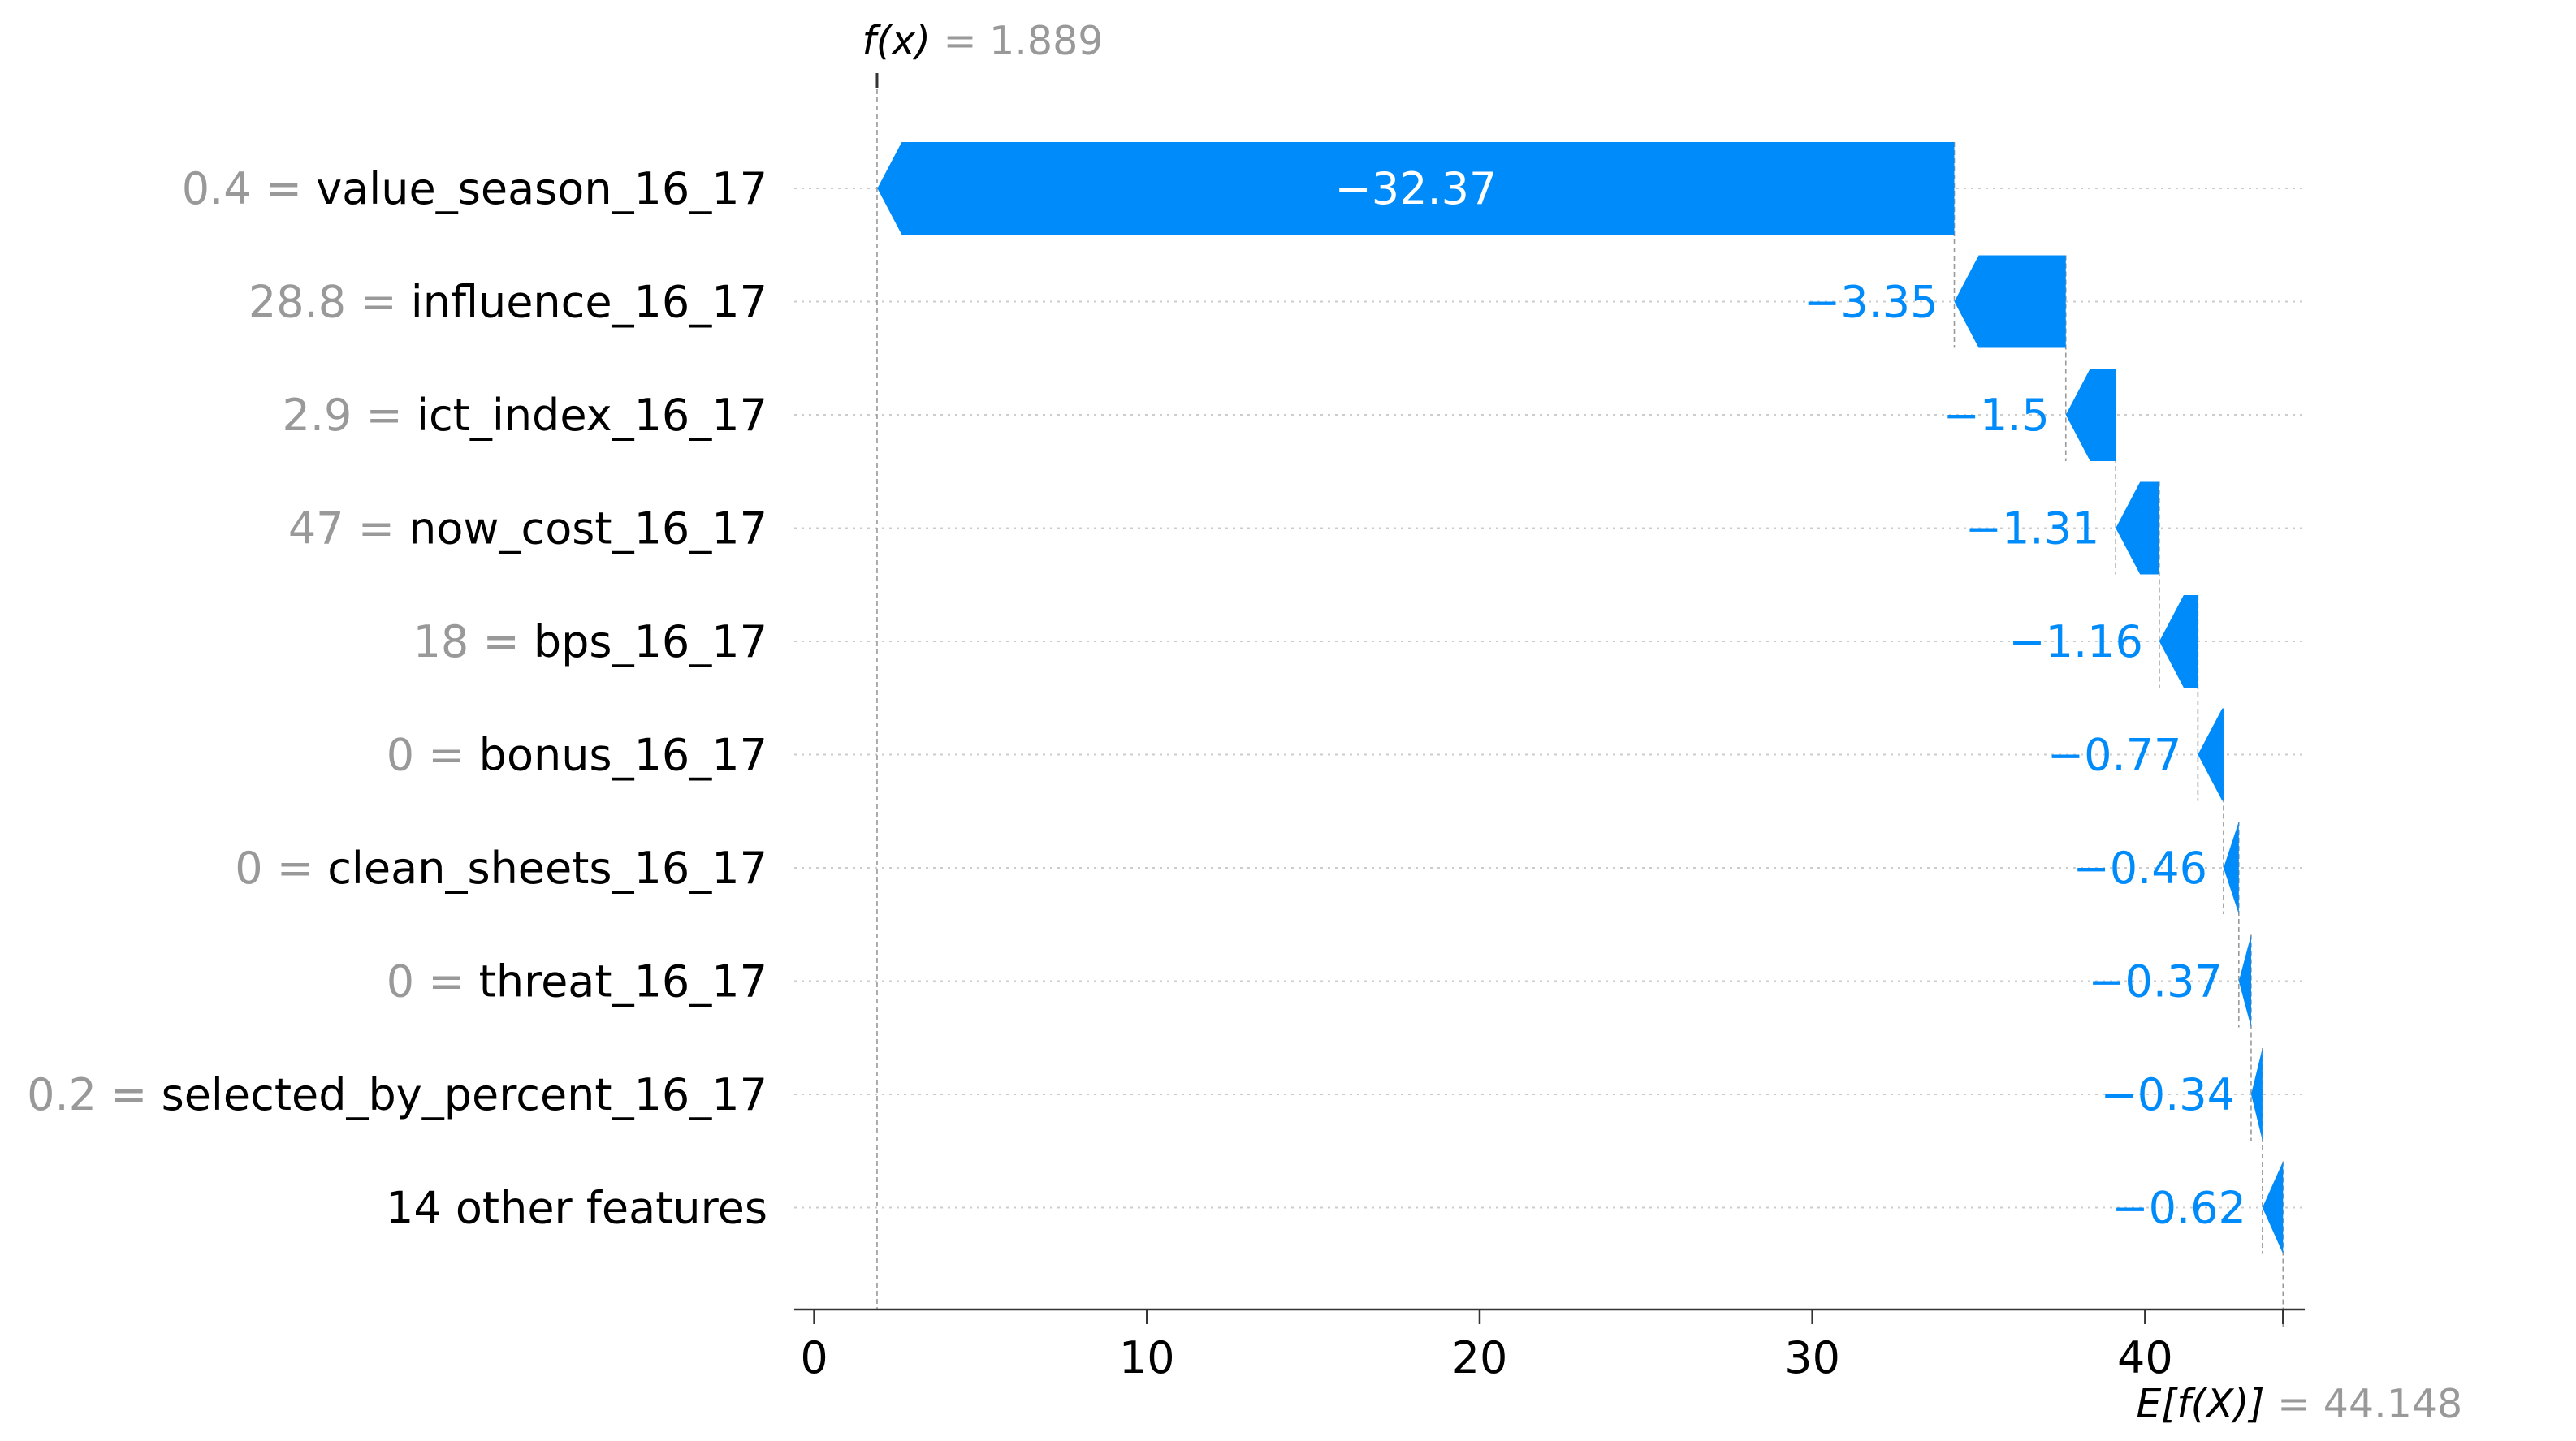 The height and width of the screenshot is (1441, 2576). Describe the element at coordinates (348, 528) in the screenshot. I see `feature-value: 47 =` at that location.